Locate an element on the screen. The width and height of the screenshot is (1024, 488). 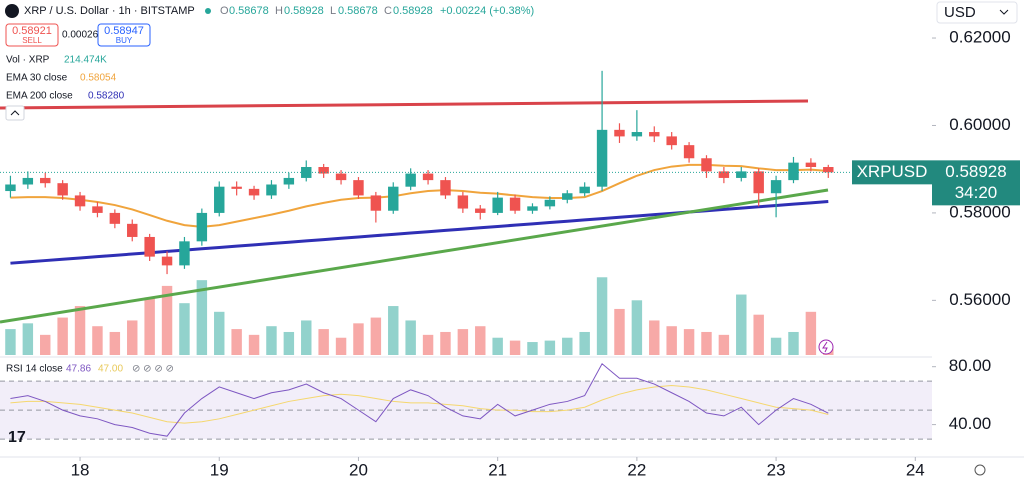
collapse-button is located at coordinates (15, 113).